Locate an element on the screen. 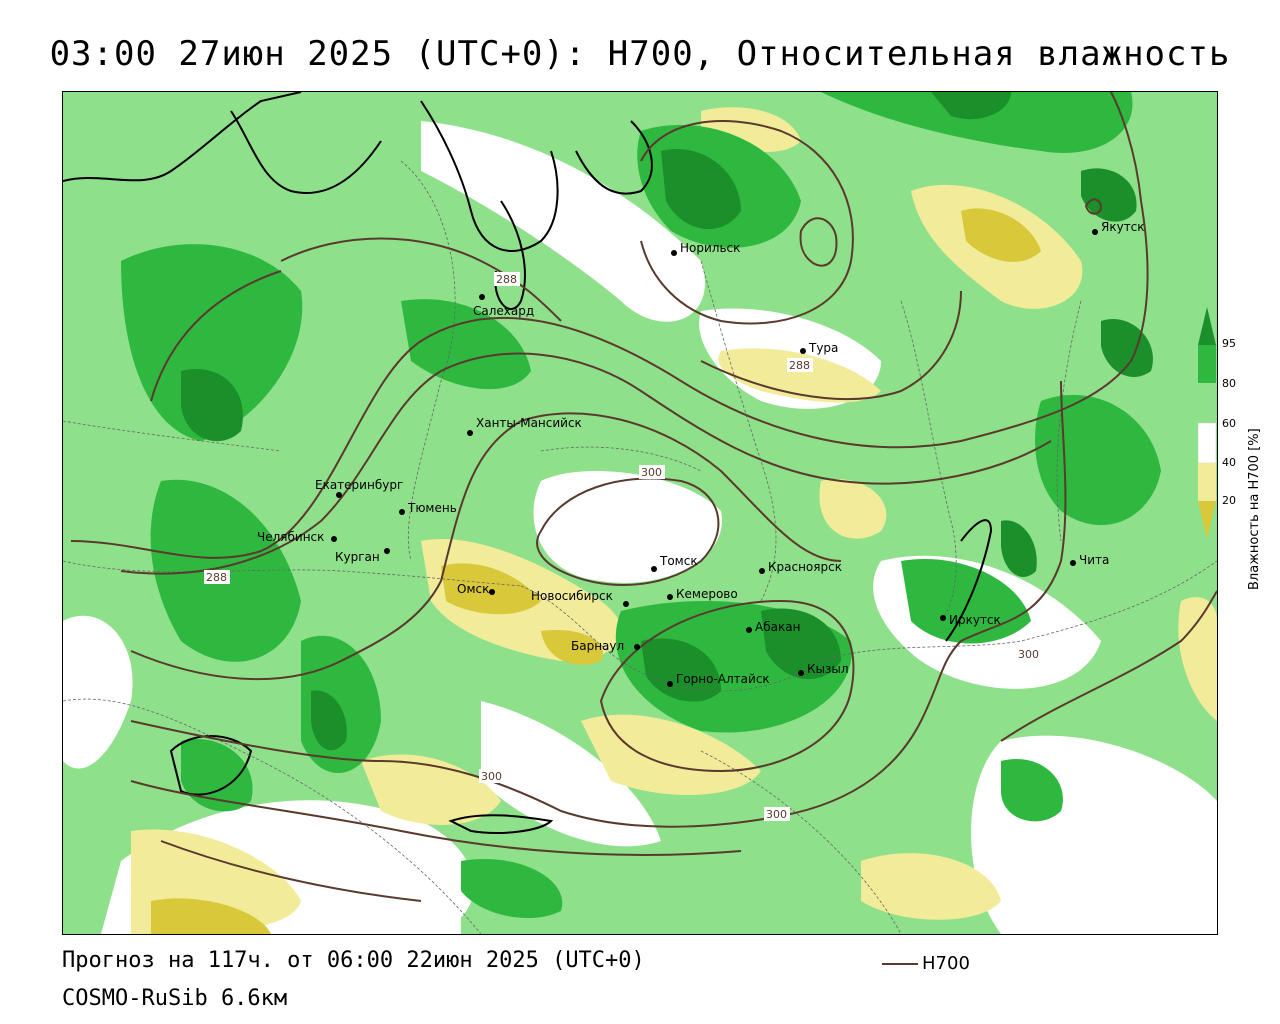  model-name: COSMO-RuSib 6.6км is located at coordinates (175, 998).